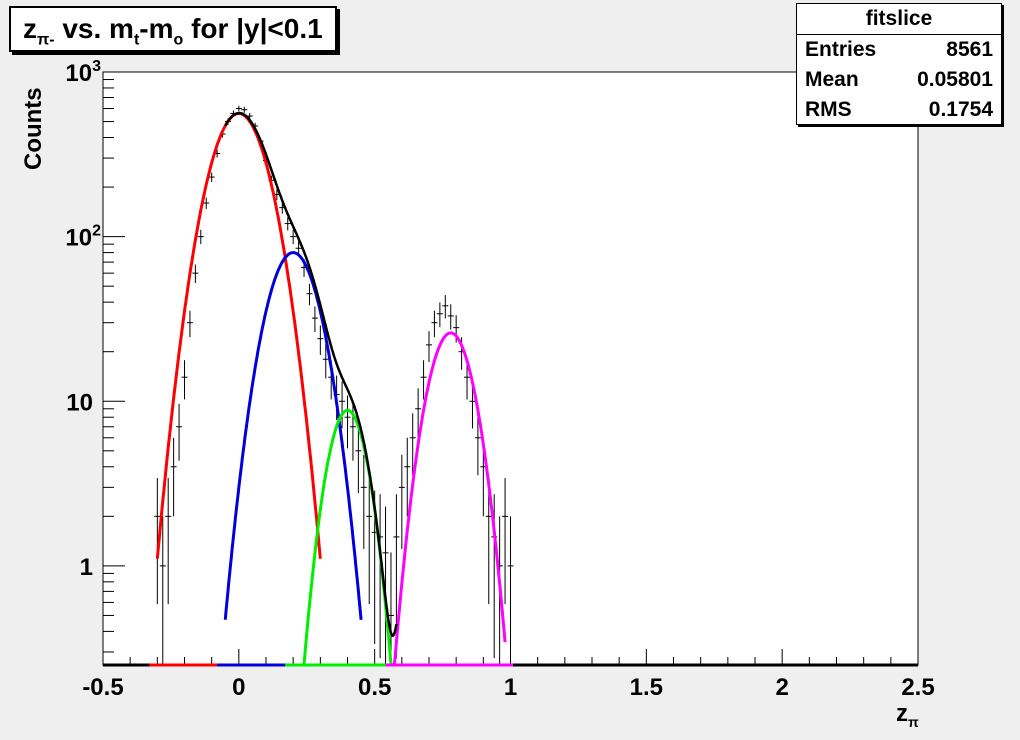 This screenshot has width=1020, height=740. I want to click on y-tick-label: 10², so click(83, 237).